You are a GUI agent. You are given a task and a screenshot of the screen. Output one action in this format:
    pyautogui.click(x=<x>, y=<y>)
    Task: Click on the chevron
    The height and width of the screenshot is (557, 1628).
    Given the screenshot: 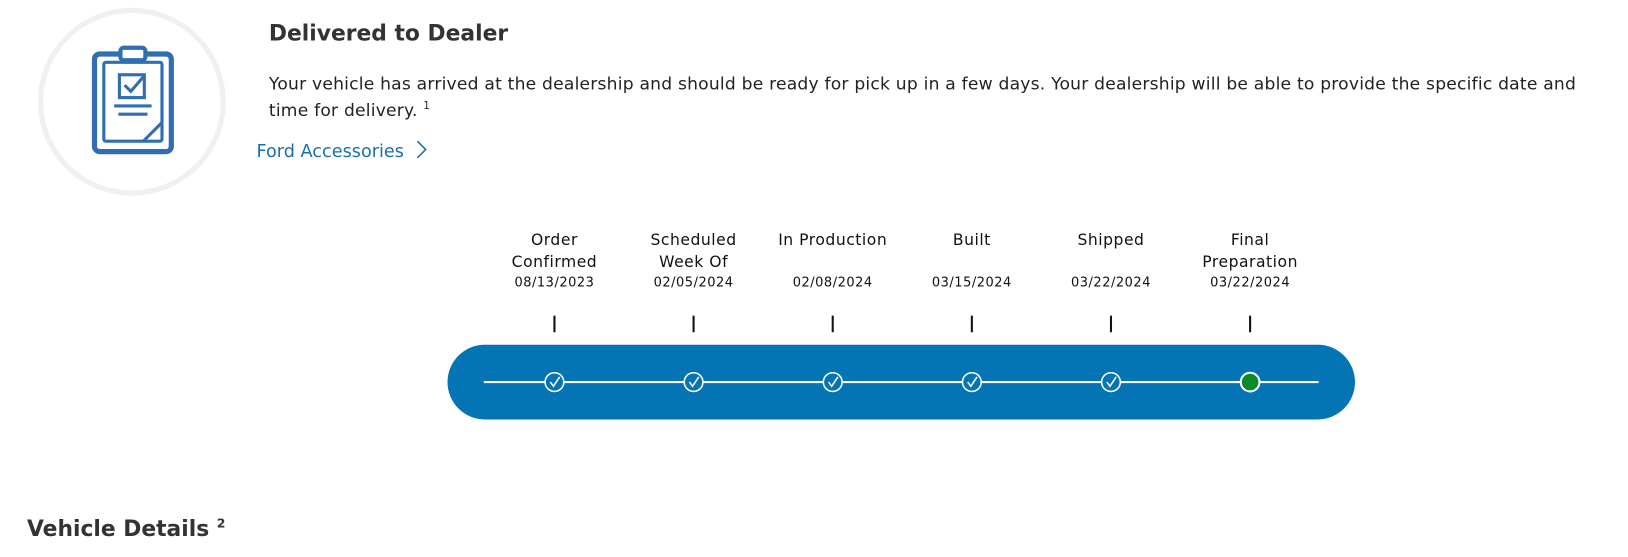 What is the action you would take?
    pyautogui.click(x=421, y=149)
    